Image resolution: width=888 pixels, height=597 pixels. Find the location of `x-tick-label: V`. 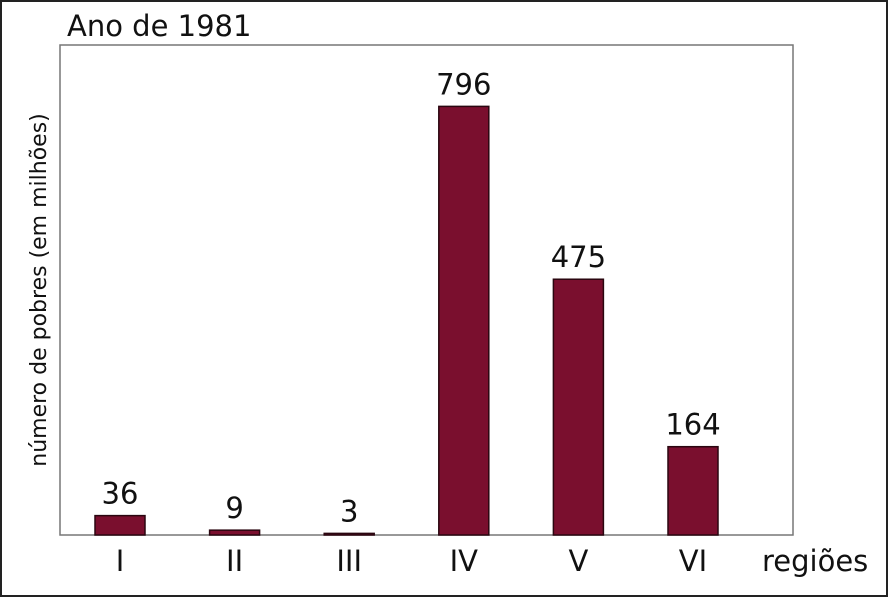

x-tick-label: V is located at coordinates (578, 561).